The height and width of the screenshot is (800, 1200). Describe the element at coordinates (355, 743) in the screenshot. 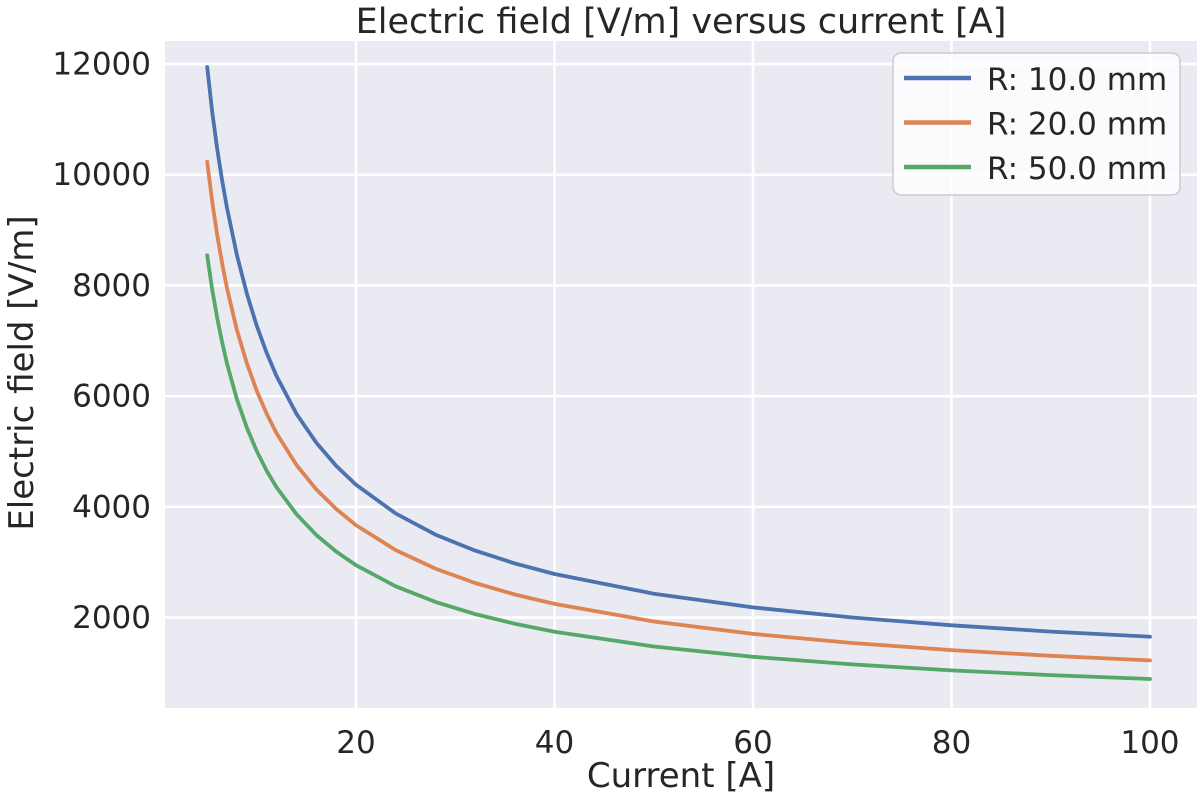

I see `x-tick-label: 20` at that location.